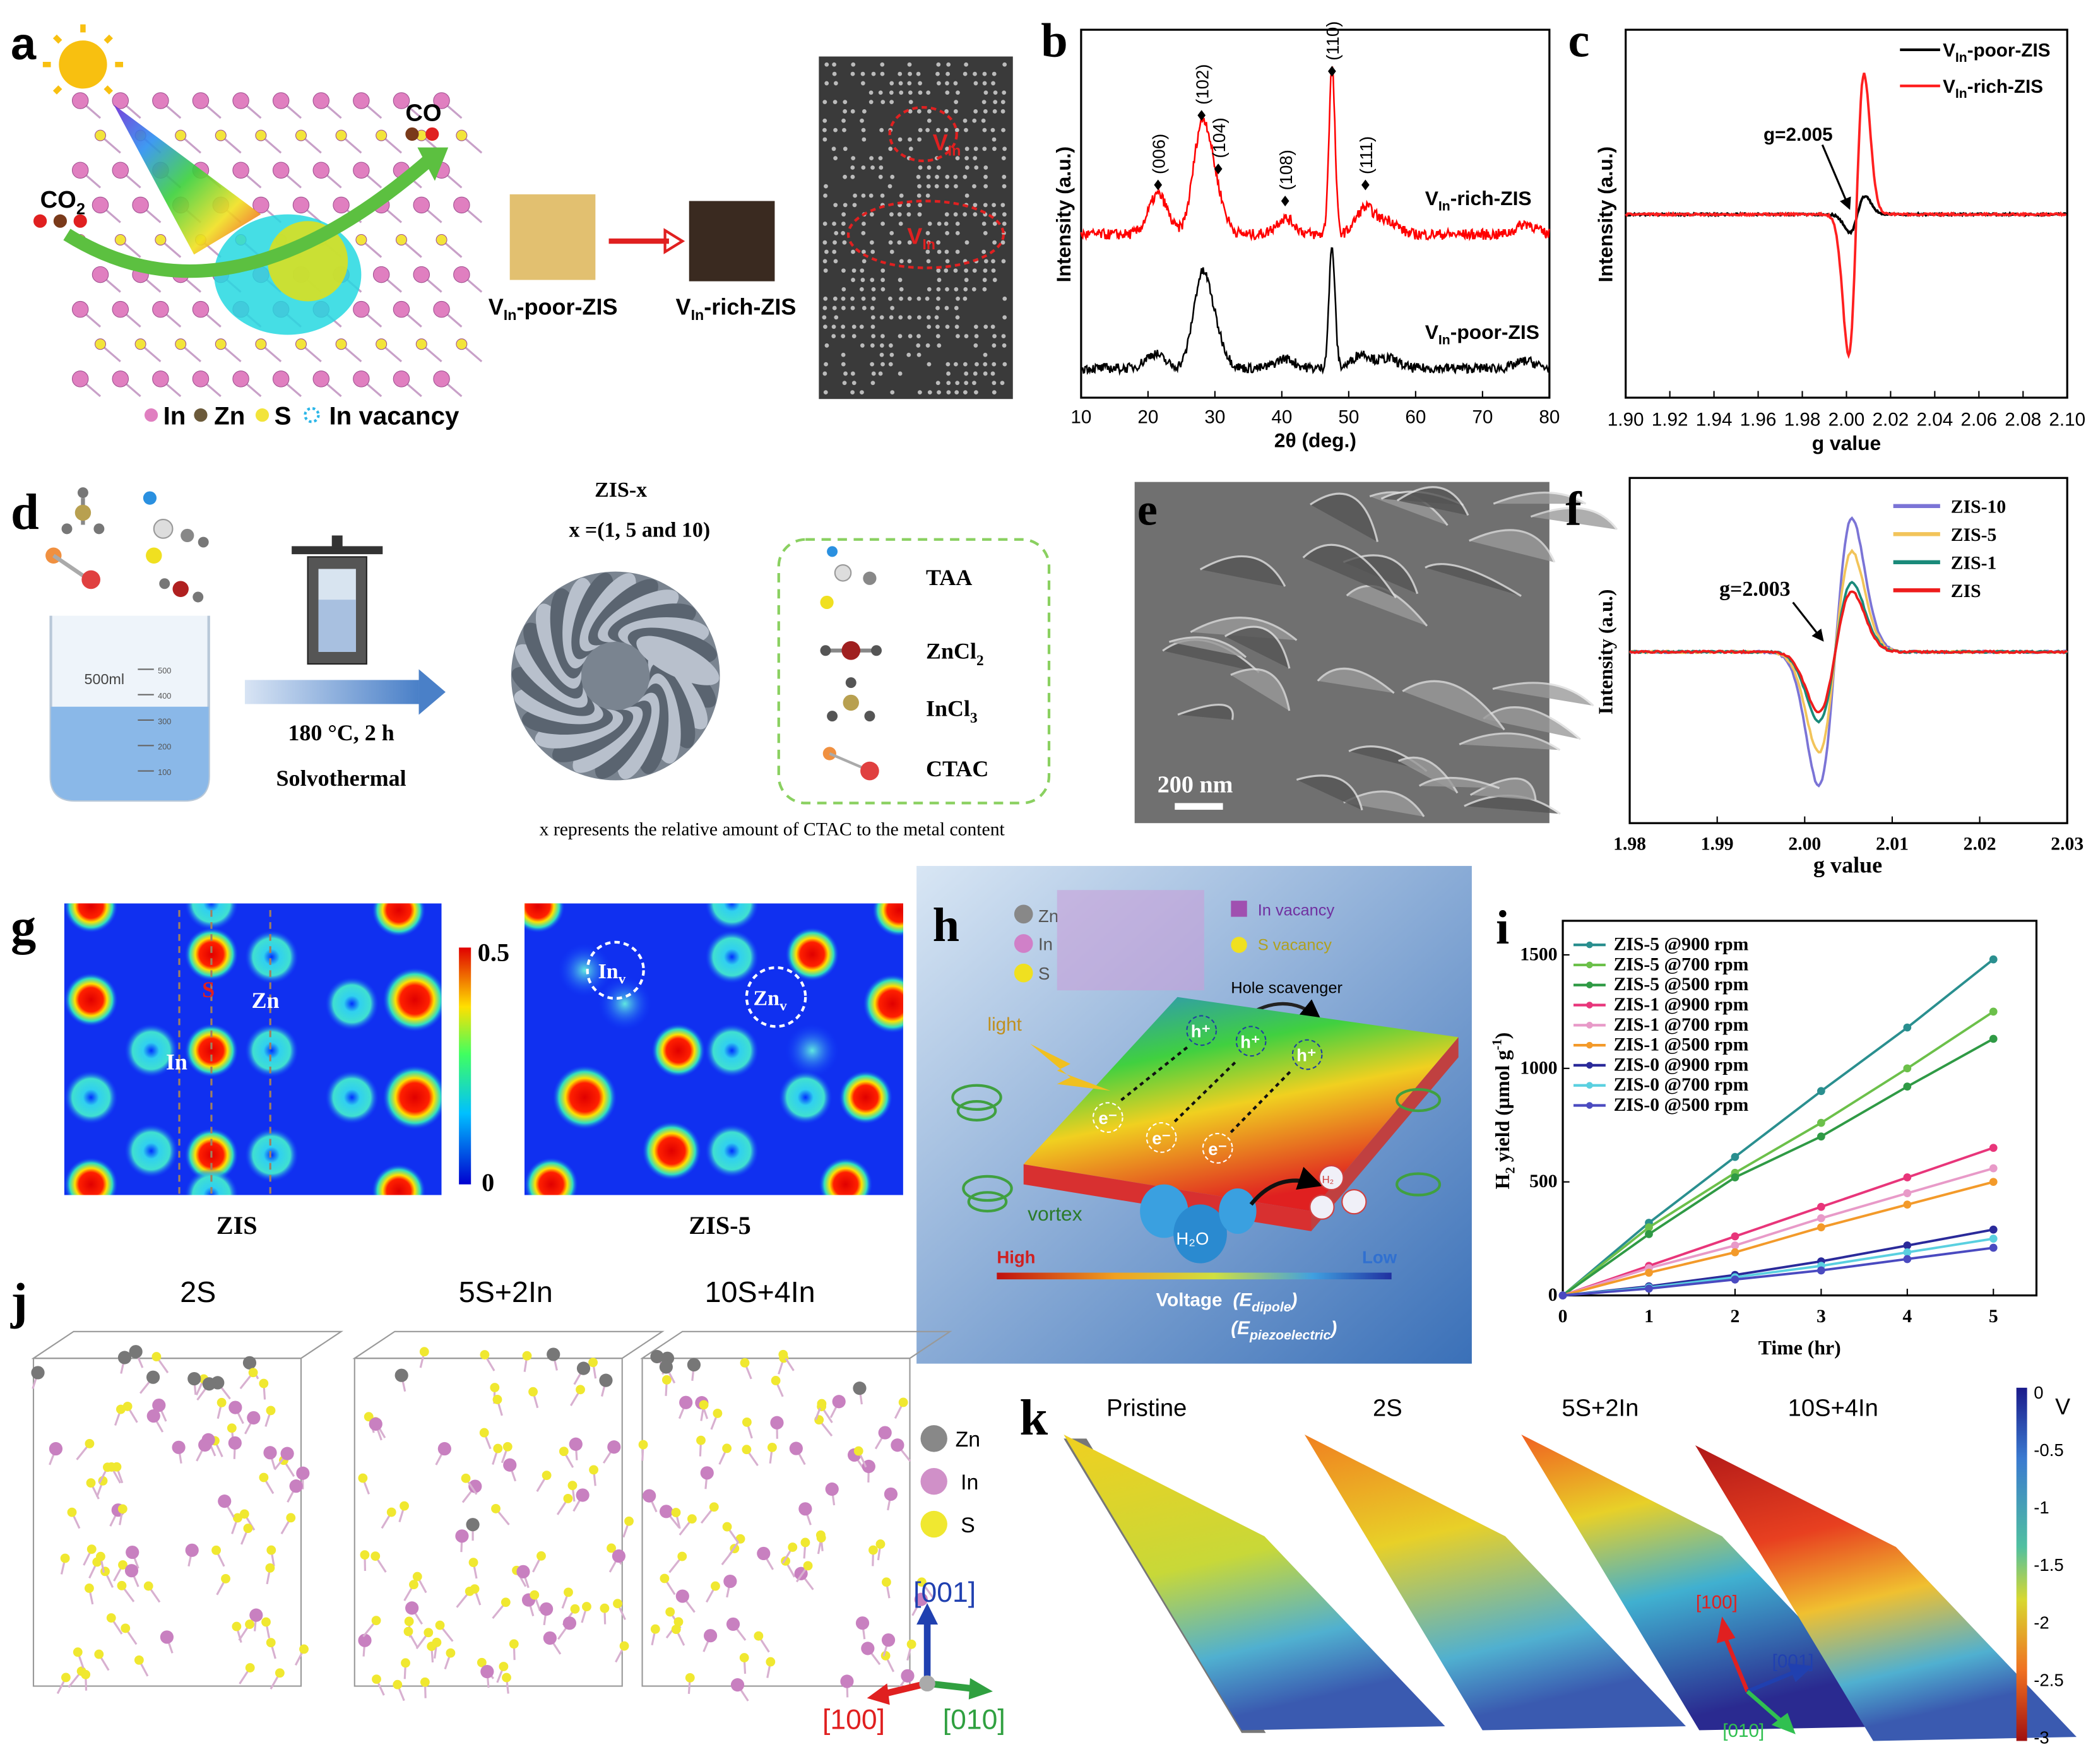 This screenshot has height=1764, width=2098. What do you see at coordinates (1847, 443) in the screenshot?
I see `x-axis-label: g value` at bounding box center [1847, 443].